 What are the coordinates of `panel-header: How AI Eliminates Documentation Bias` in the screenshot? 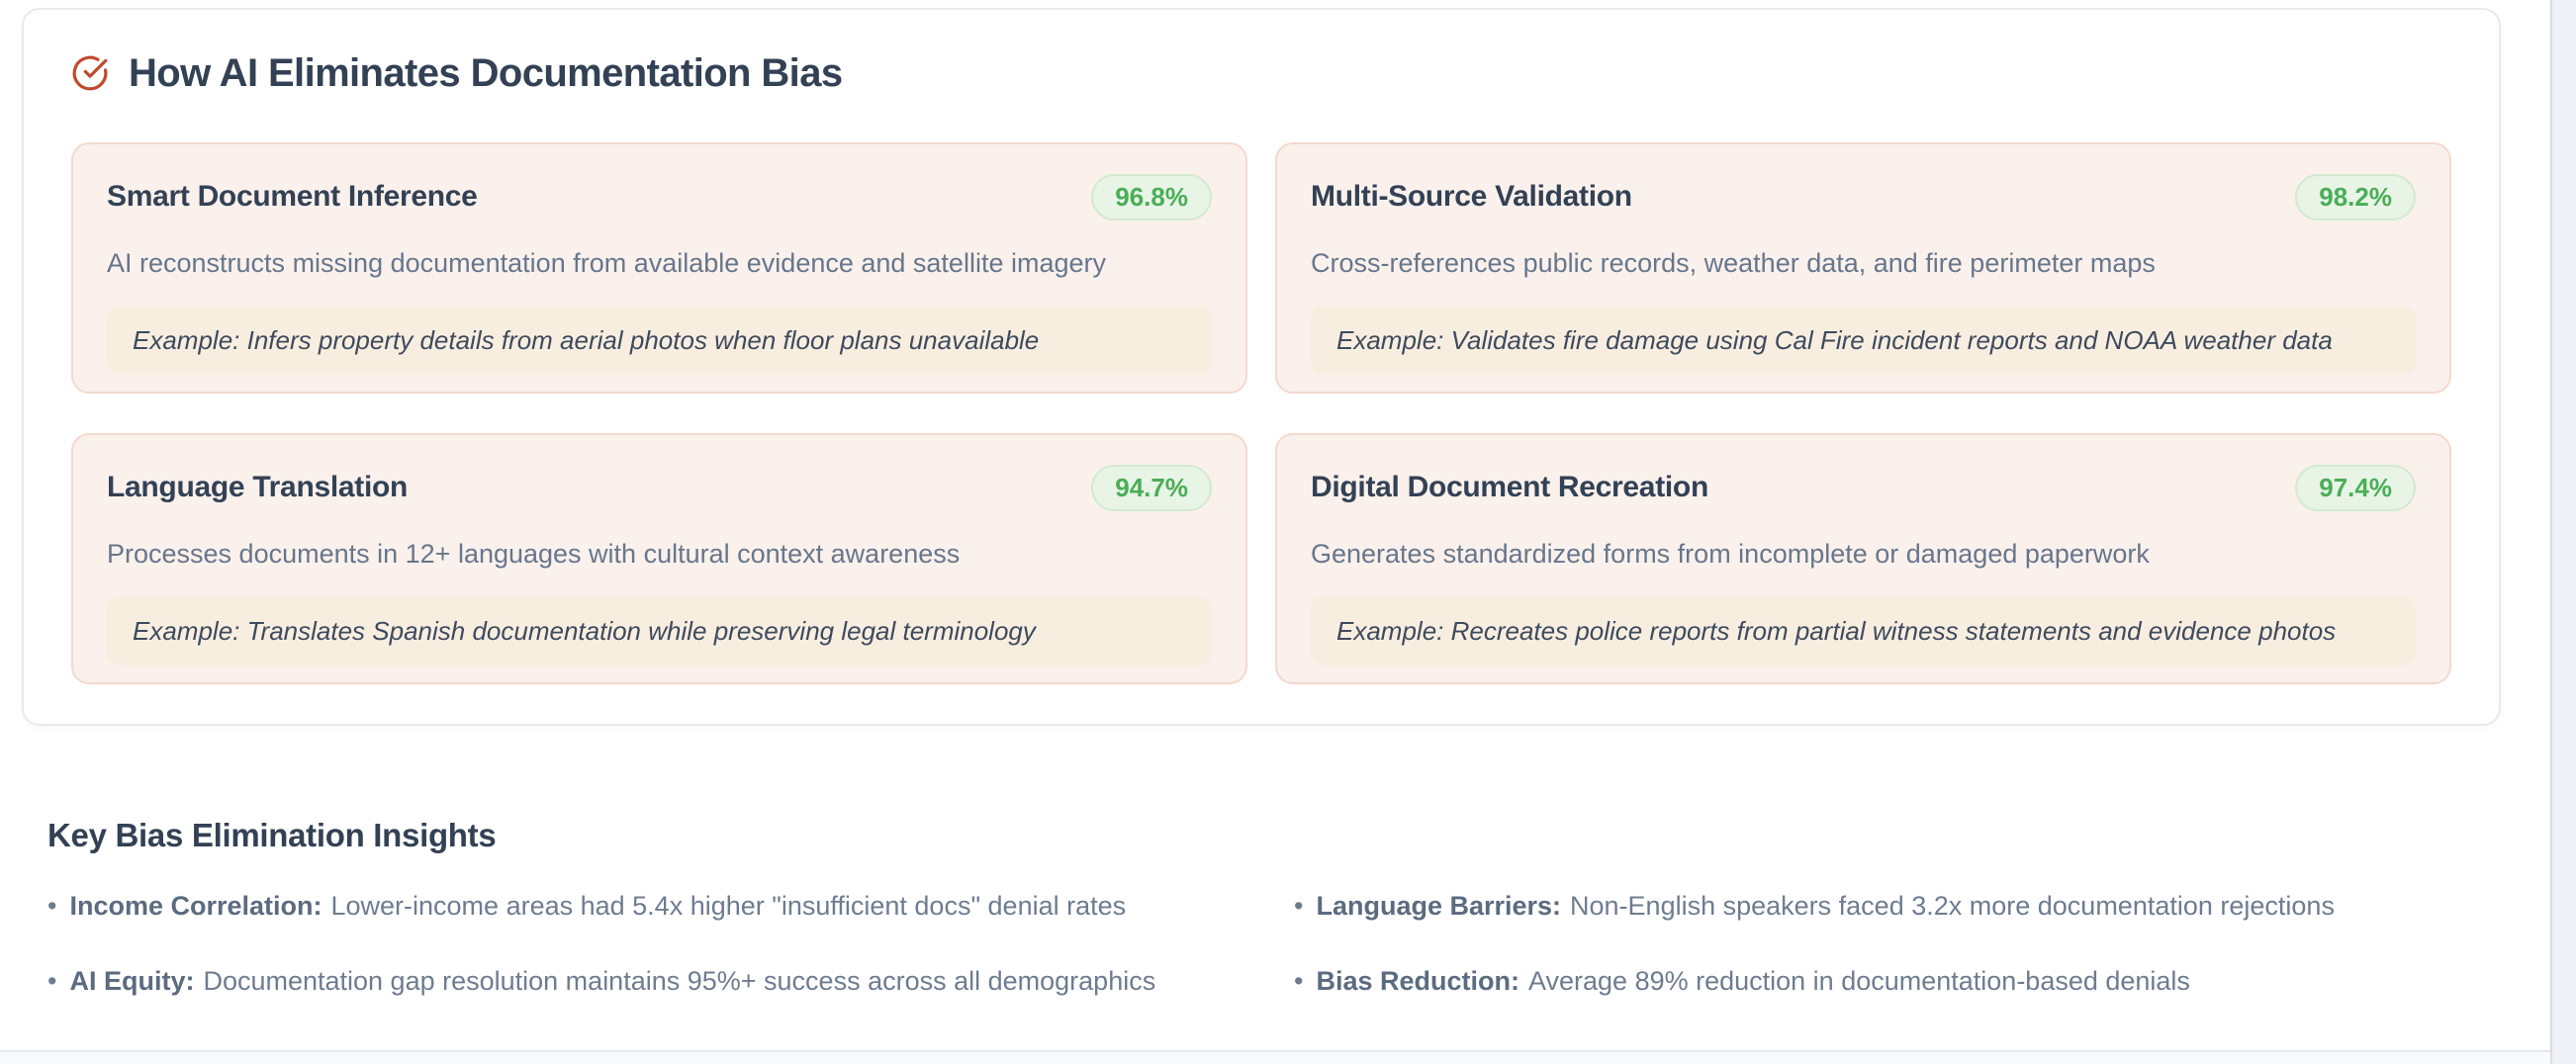 It's located at (1261, 73).